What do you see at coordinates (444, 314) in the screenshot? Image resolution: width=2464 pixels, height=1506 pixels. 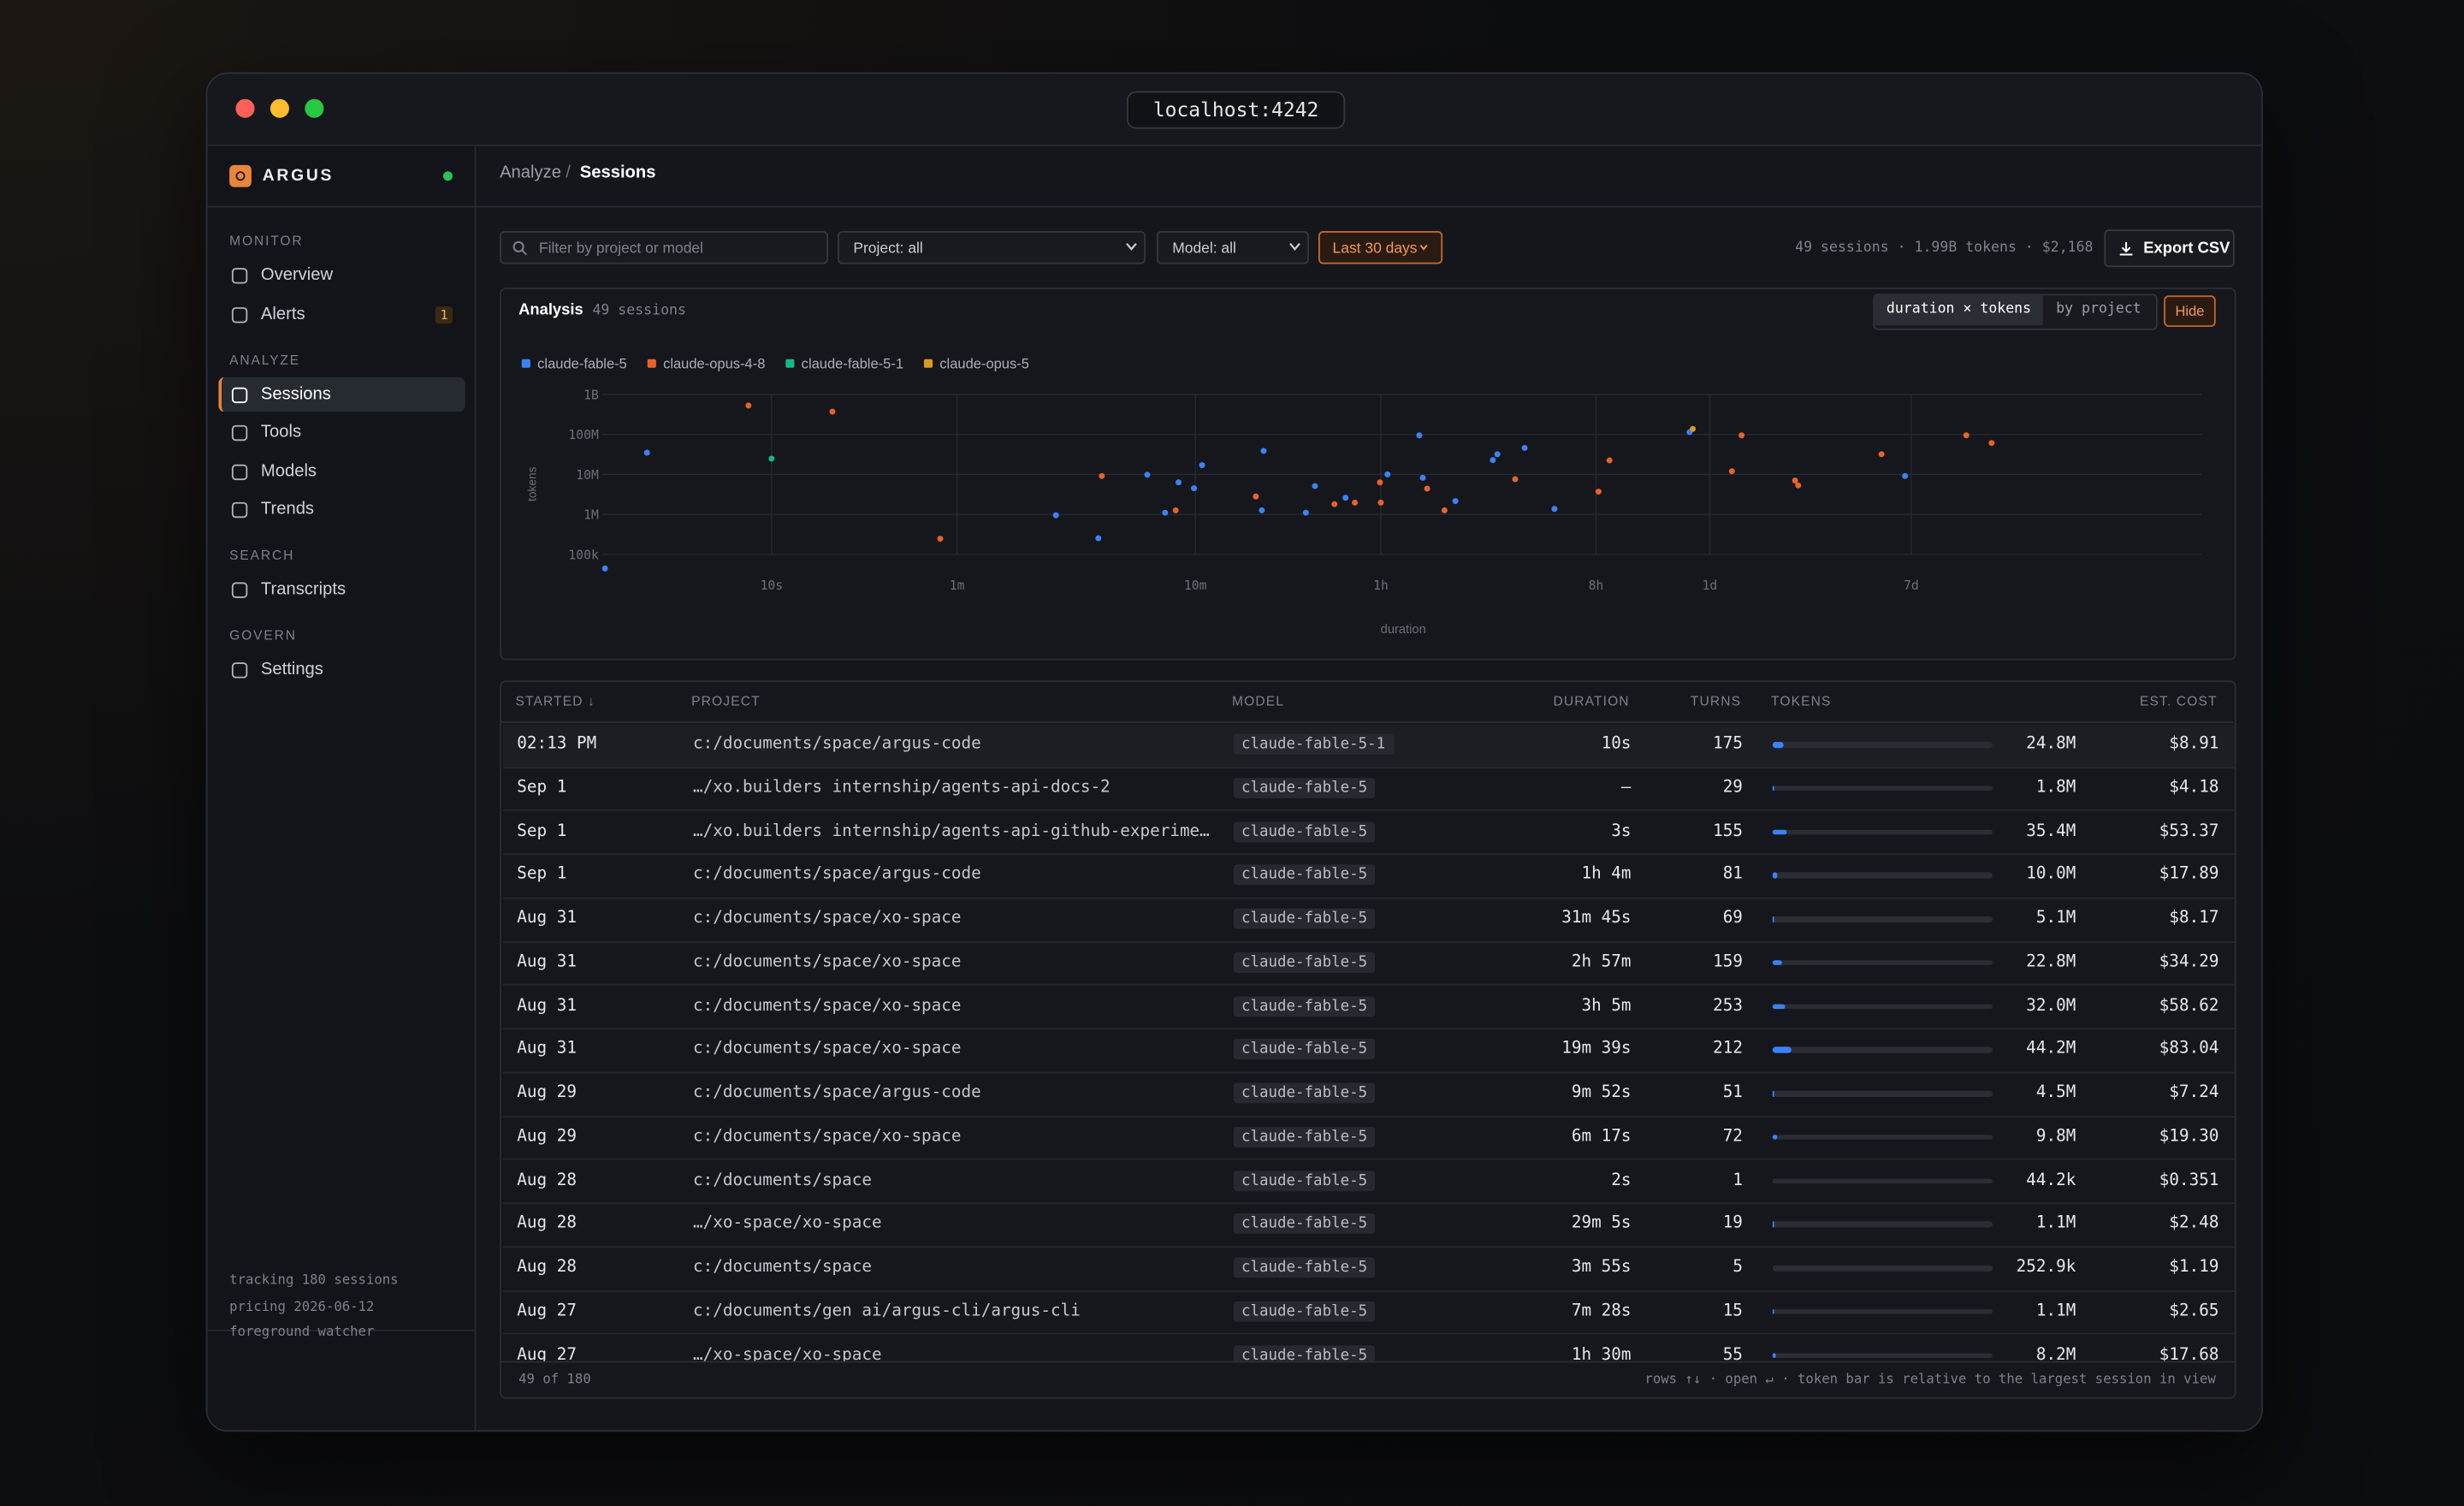 I see `alert-badge: 1` at bounding box center [444, 314].